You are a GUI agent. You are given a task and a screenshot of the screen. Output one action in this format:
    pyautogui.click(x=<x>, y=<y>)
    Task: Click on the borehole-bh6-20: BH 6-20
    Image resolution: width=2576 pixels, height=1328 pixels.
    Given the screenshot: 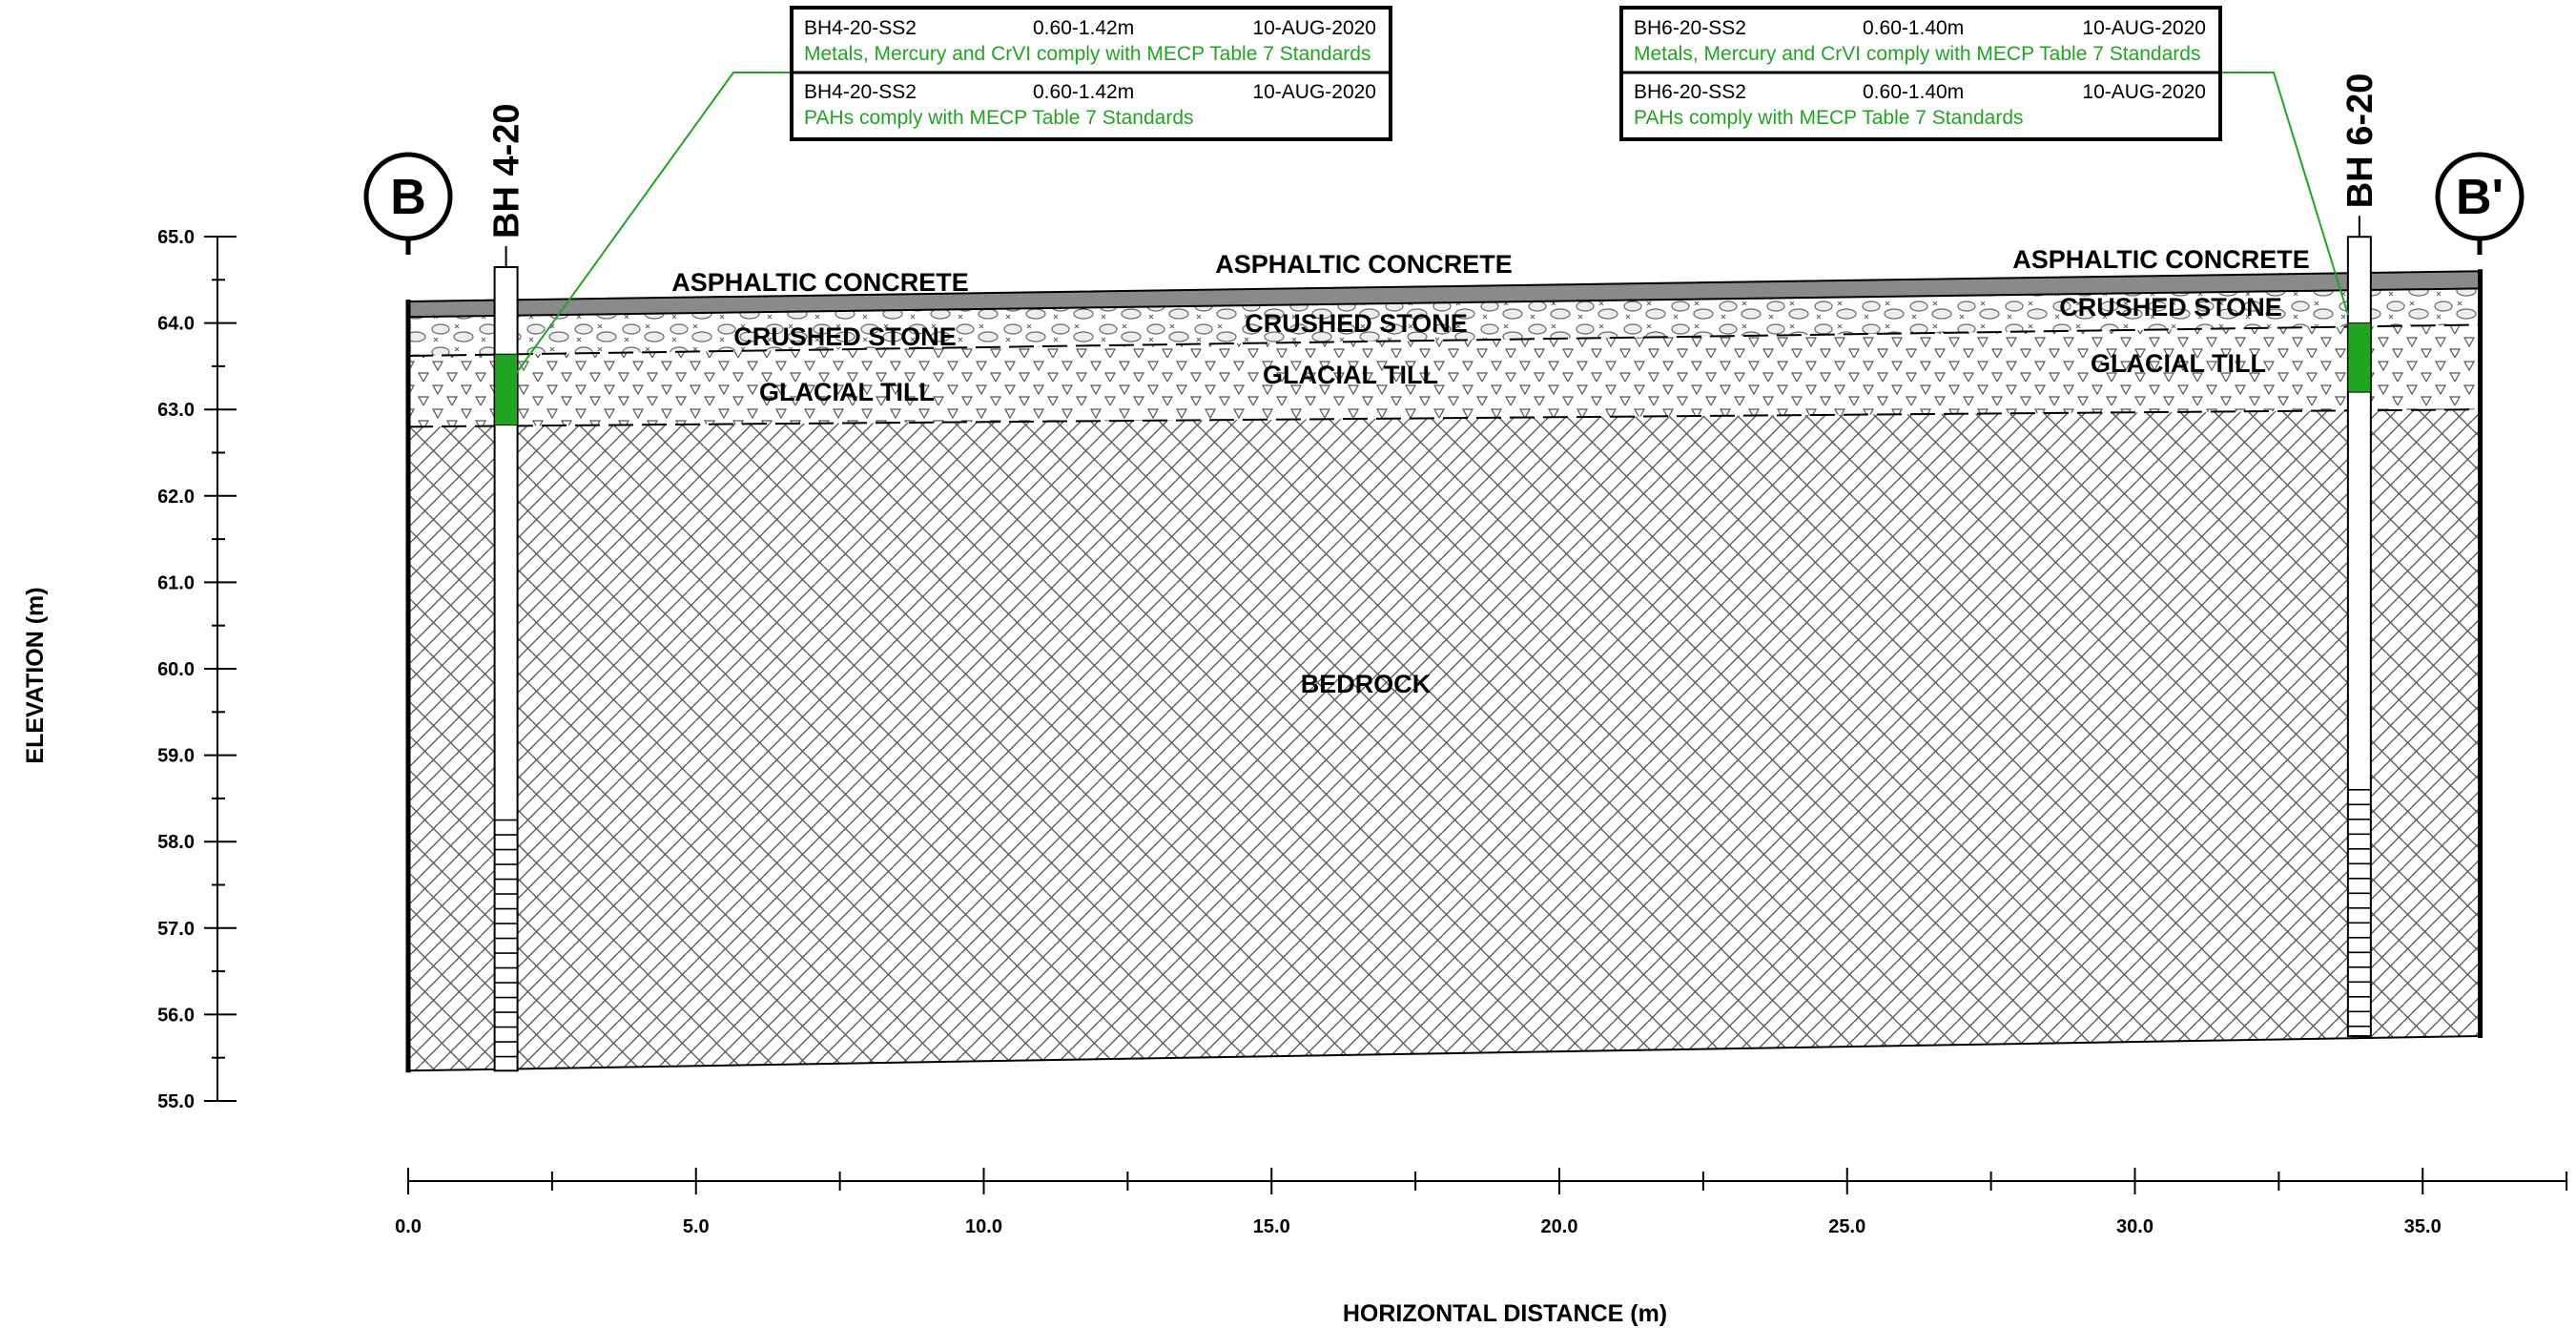 What is the action you would take?
    pyautogui.click(x=2360, y=555)
    